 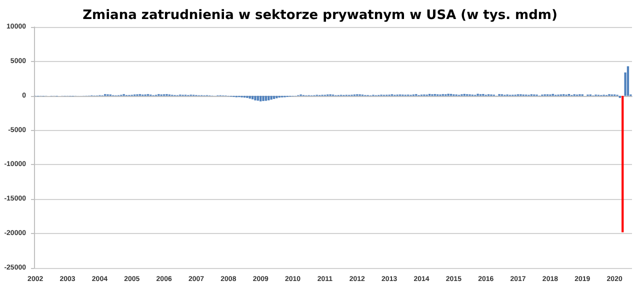 I want to click on chart-title: Zmiana zatrudnienia w sektorze prywatnym w USA (w tys. mdm), so click(x=320, y=15).